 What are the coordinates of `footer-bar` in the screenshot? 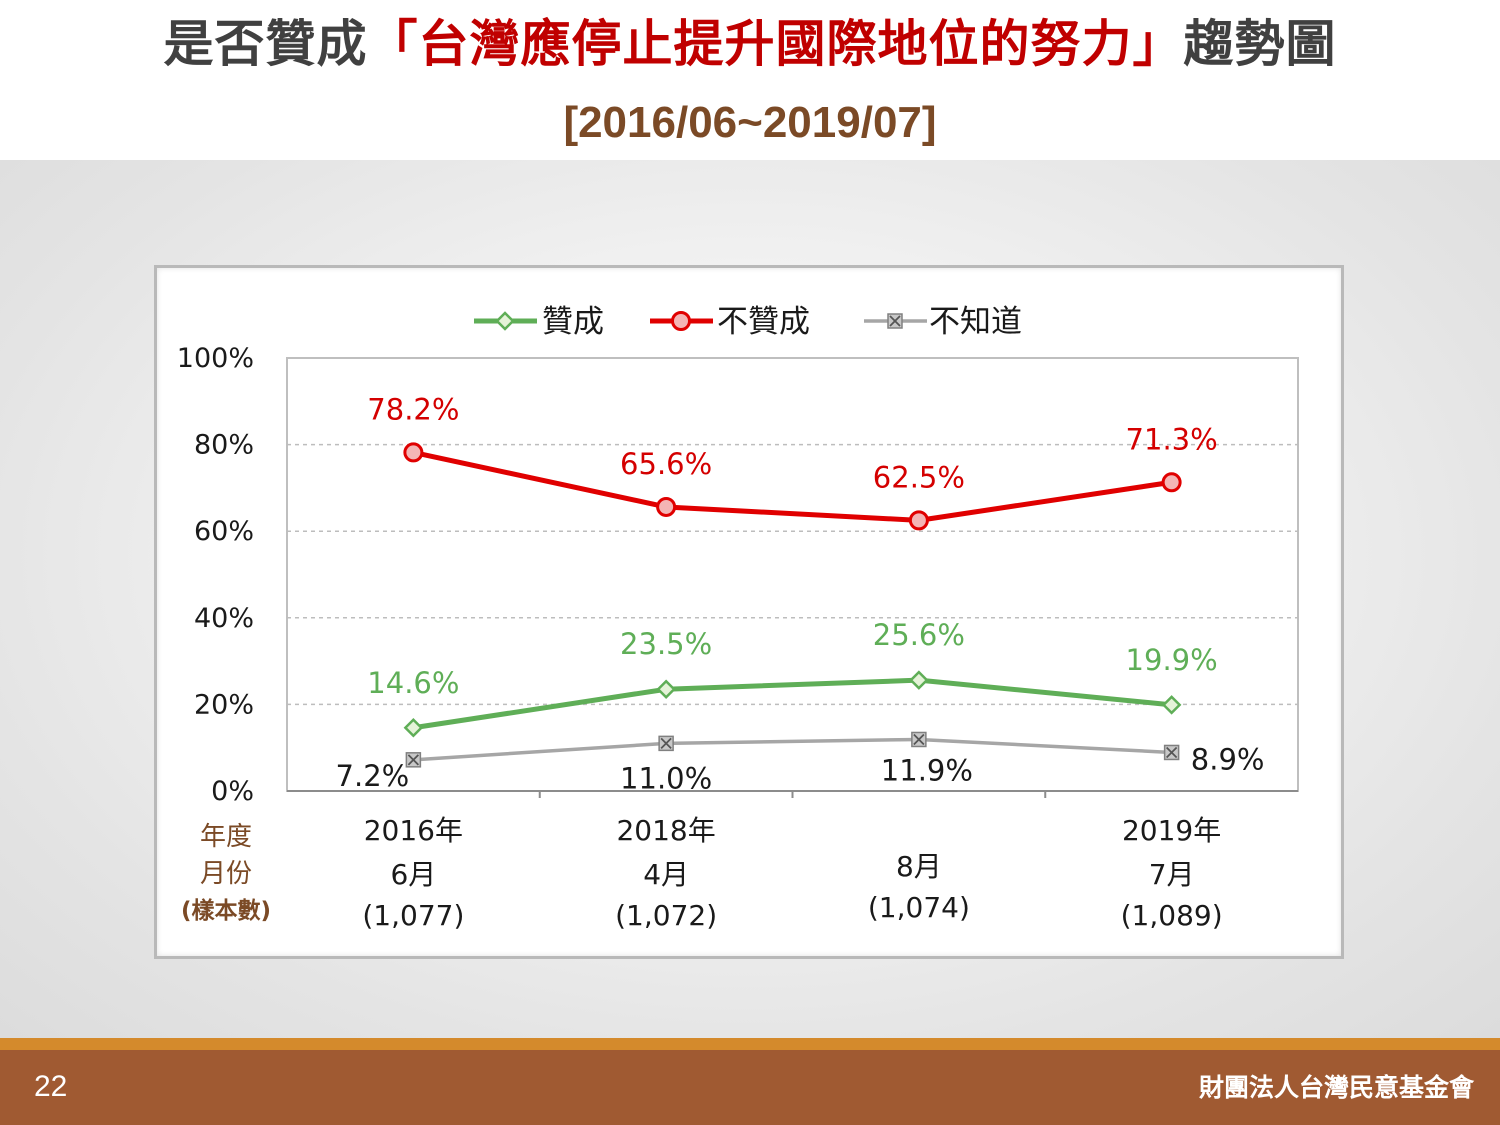 It's located at (750, 1087).